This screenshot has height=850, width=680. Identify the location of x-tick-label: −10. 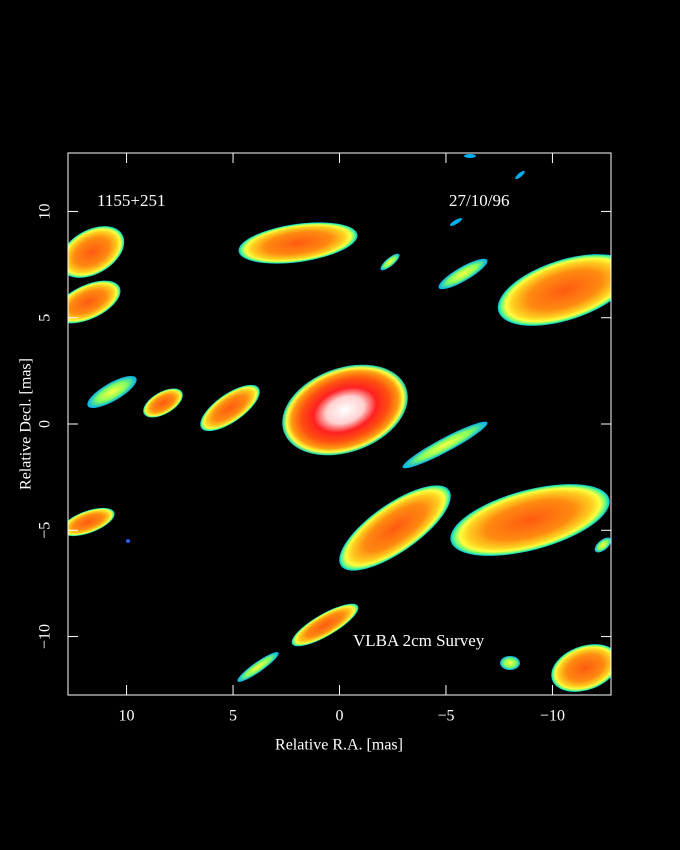
(552, 716).